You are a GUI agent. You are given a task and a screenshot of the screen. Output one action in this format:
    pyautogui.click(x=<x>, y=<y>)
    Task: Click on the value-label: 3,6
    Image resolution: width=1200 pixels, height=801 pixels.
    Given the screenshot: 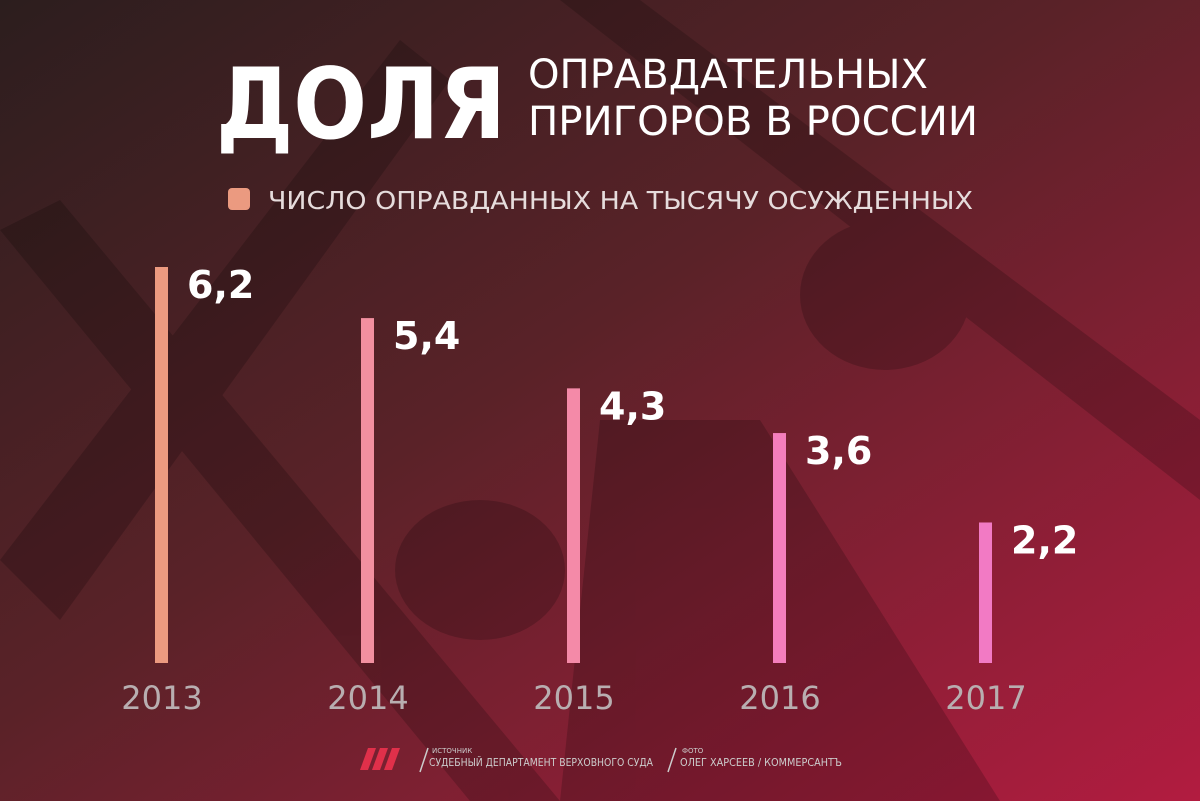 What is the action you would take?
    pyautogui.click(x=838, y=451)
    